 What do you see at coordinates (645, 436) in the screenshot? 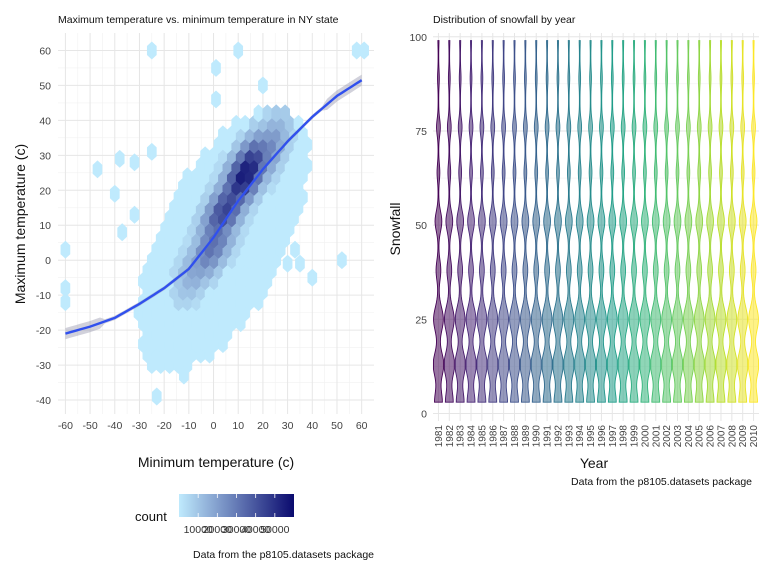
I see `right-x-tick-label: 2000` at bounding box center [645, 436].